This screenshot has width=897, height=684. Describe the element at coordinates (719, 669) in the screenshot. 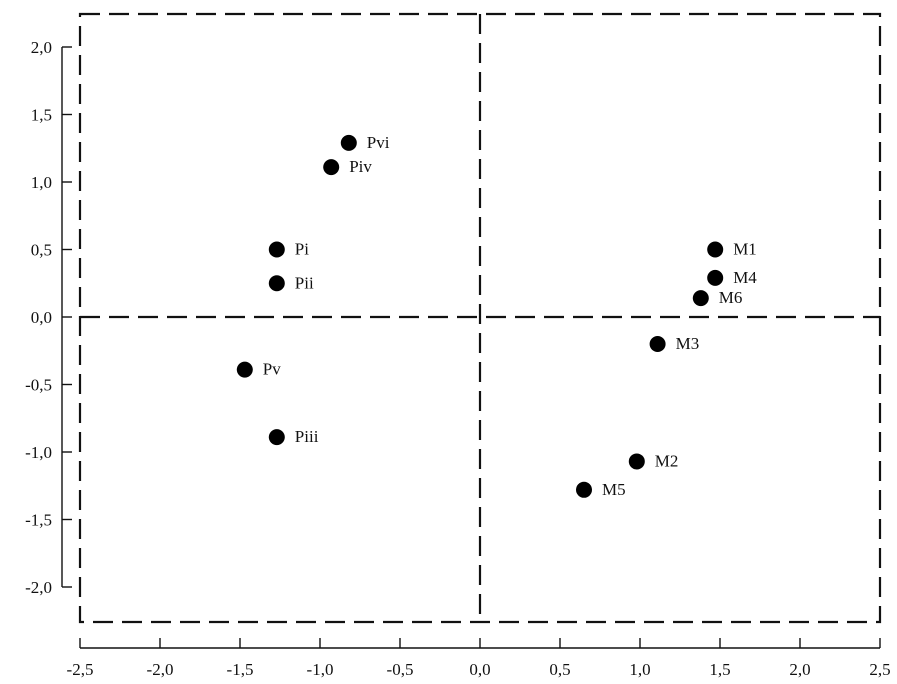

I see `x-tick-label: 1,5` at that location.